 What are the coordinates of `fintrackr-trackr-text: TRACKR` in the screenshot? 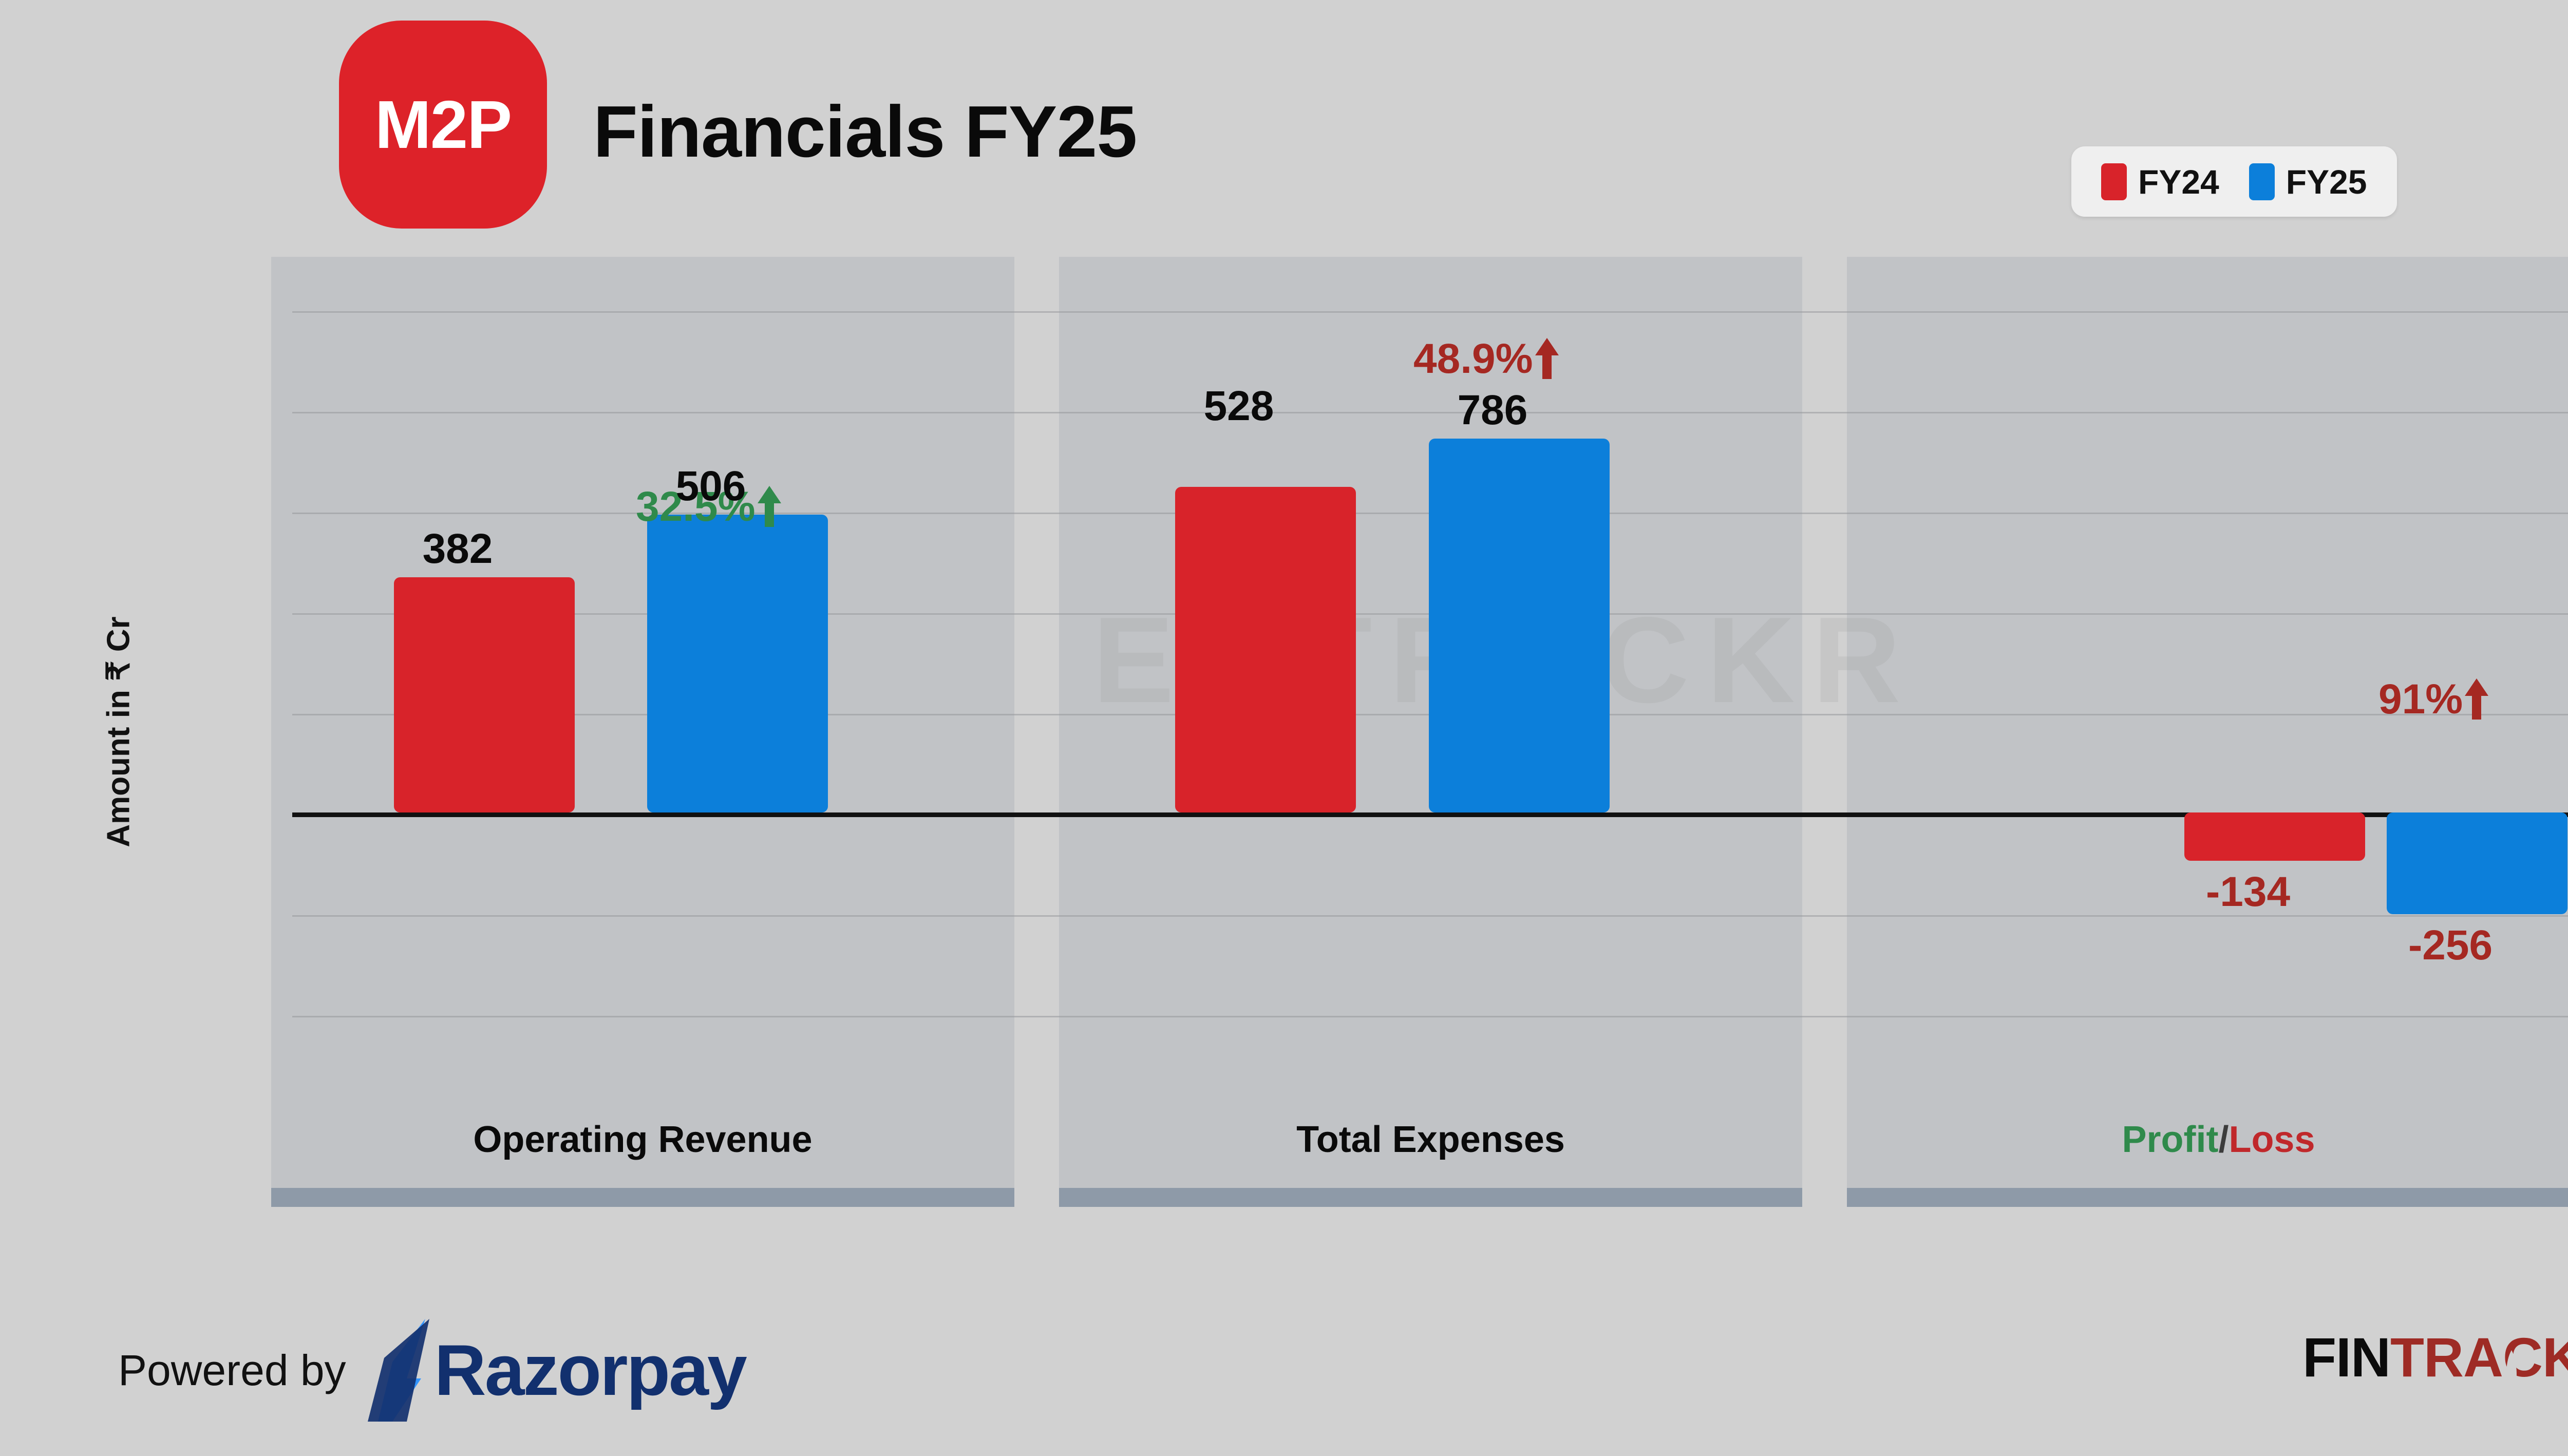 It's located at (2479, 1357).